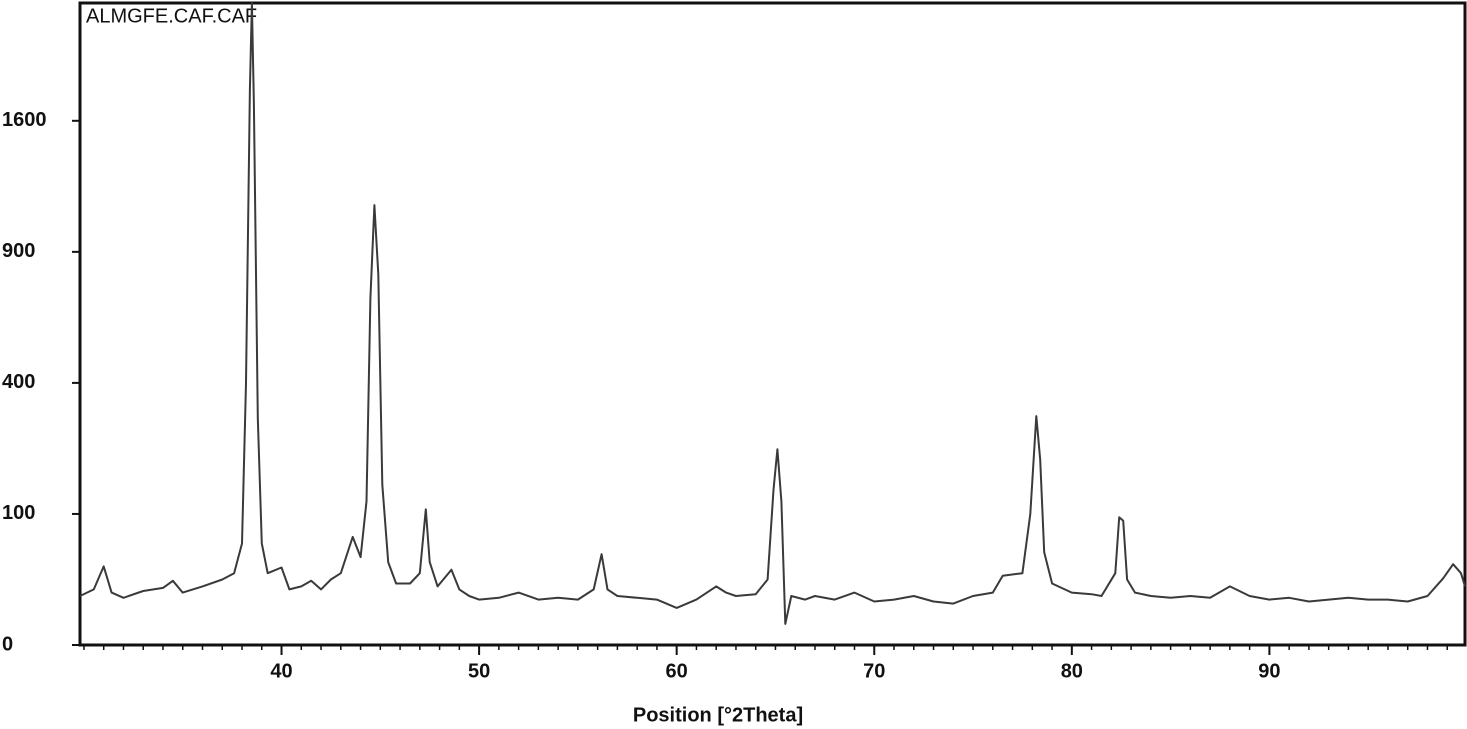  What do you see at coordinates (7, 644) in the screenshot?
I see `y-tick-label: 0` at bounding box center [7, 644].